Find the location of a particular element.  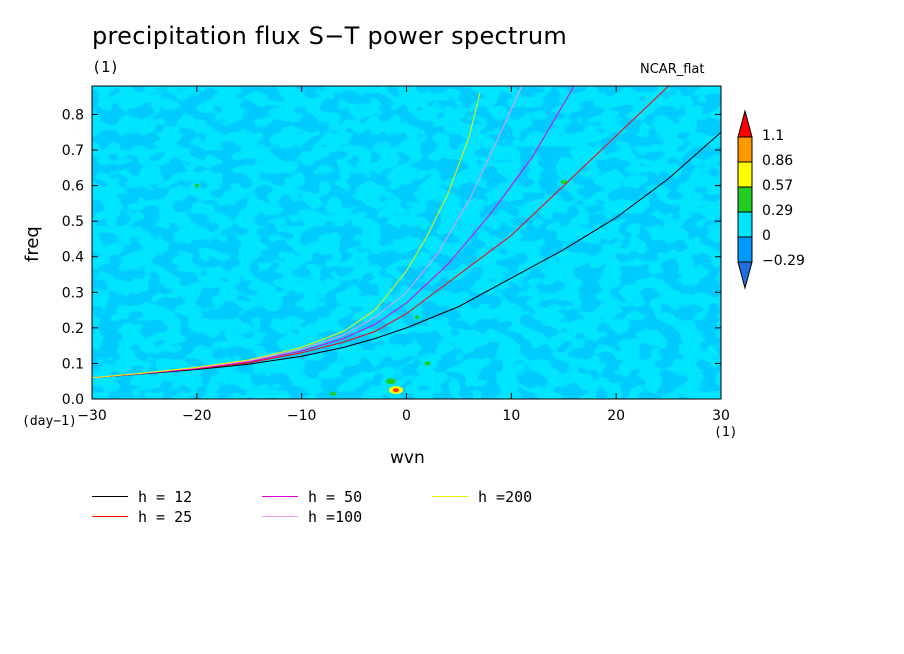

colorbar is located at coordinates (745, 199).